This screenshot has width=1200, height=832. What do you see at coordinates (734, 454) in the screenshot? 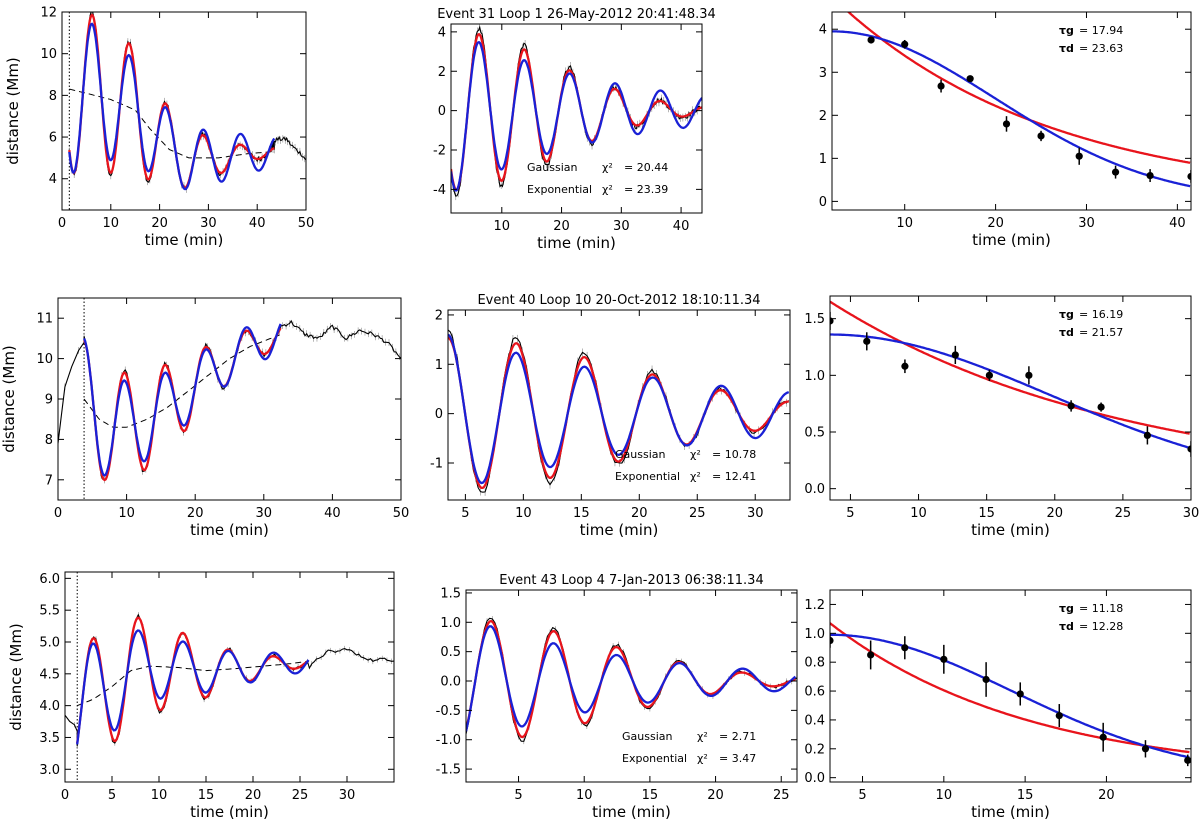
I see `chi-square-value: = 10.78` at bounding box center [734, 454].